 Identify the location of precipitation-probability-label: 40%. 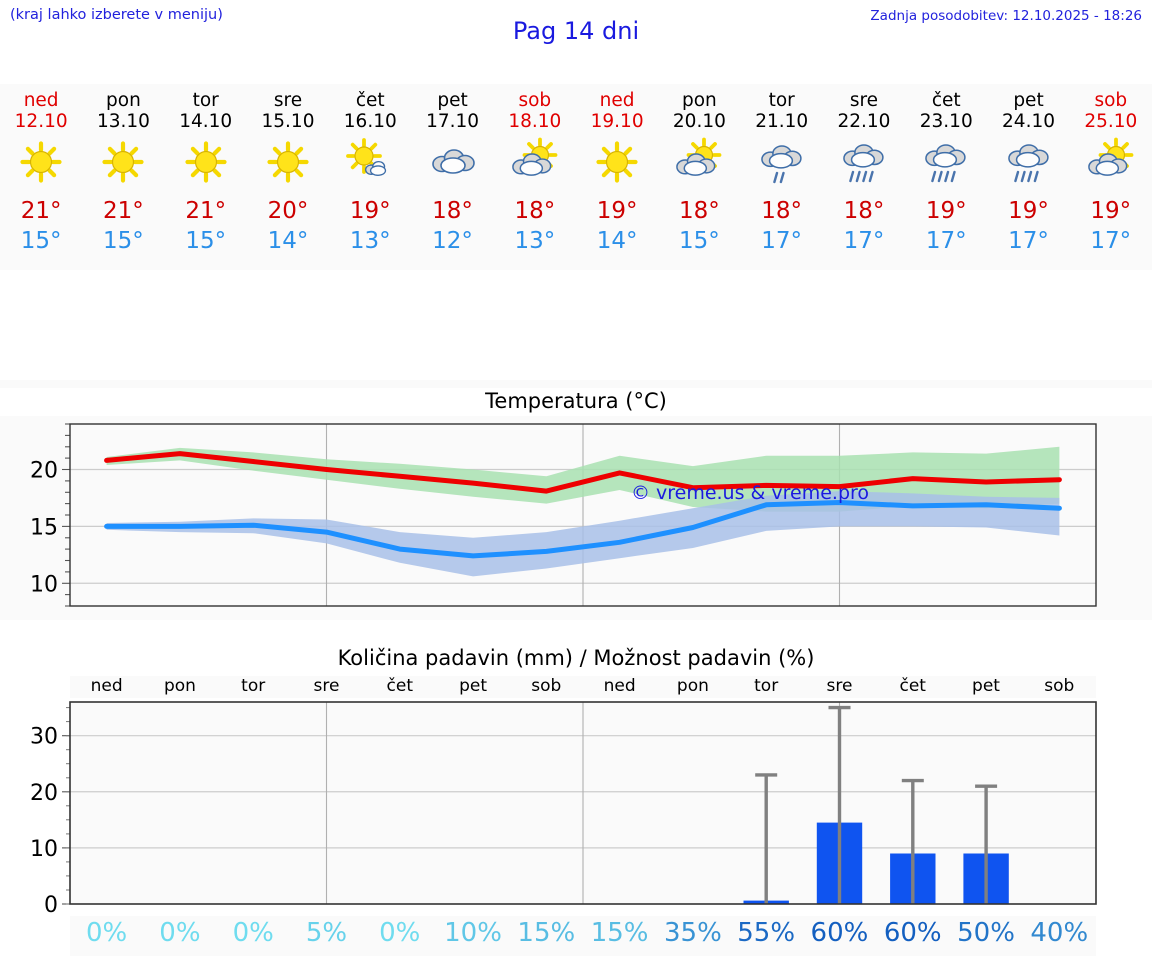
(1059, 933).